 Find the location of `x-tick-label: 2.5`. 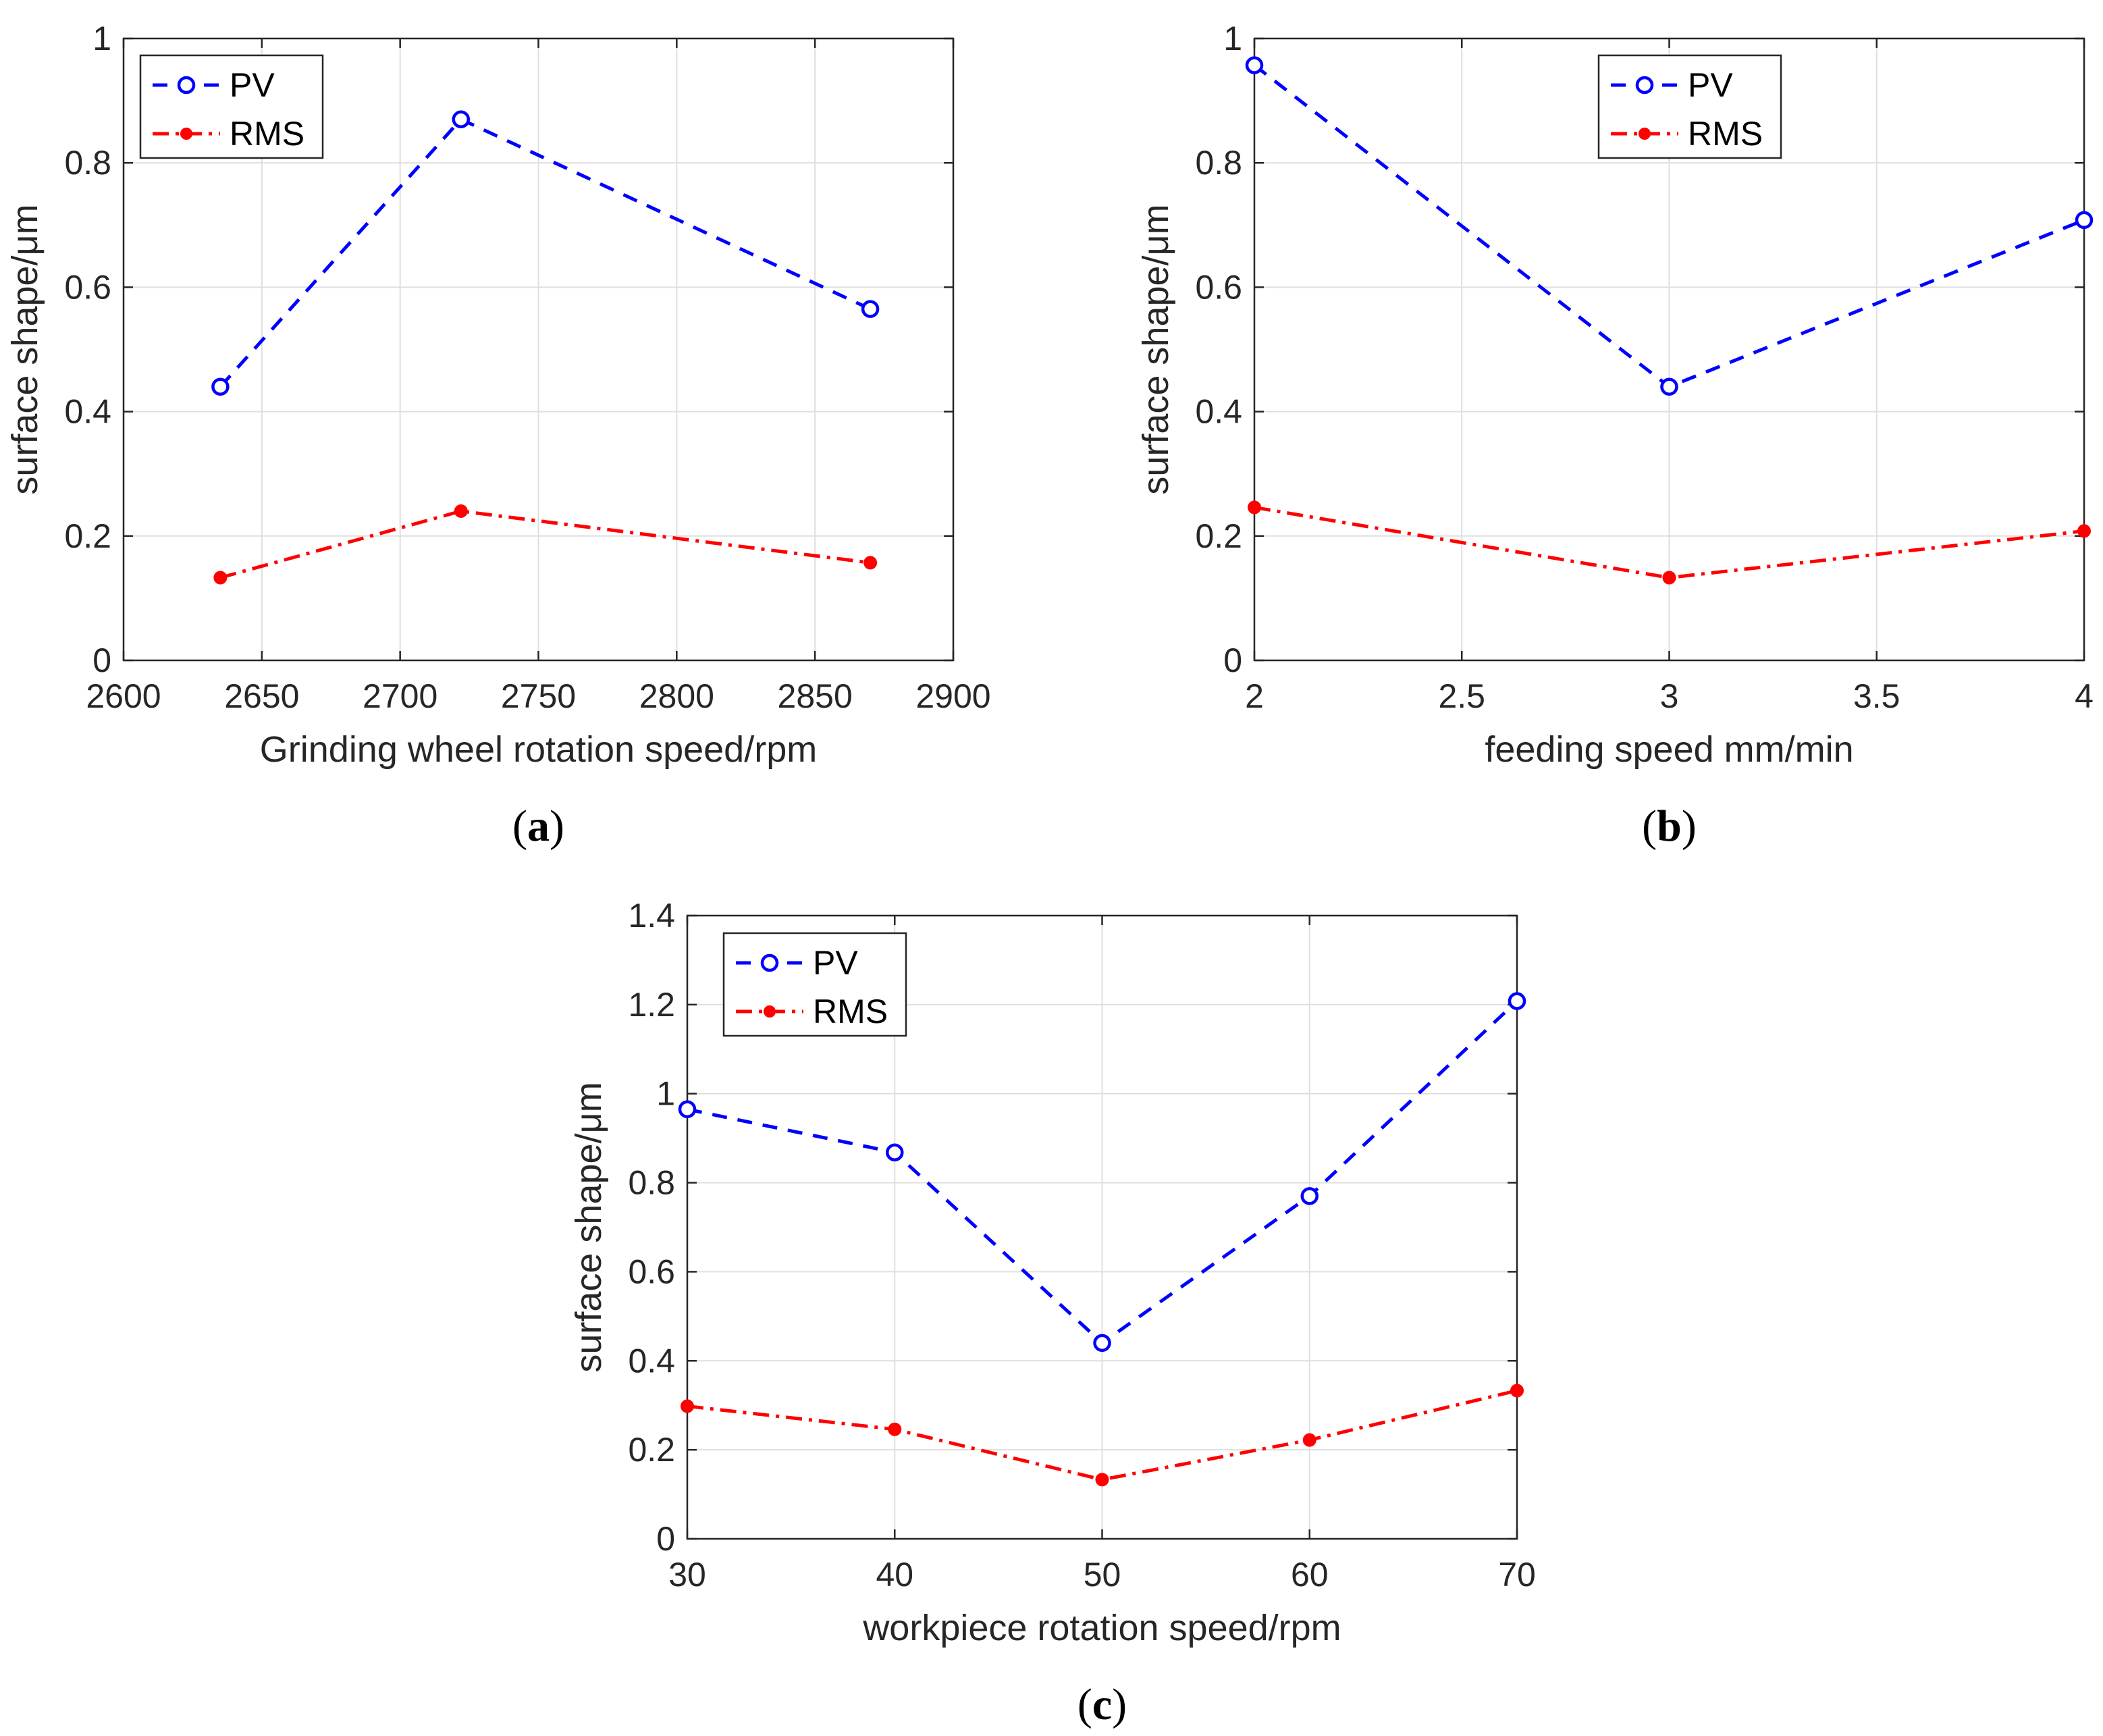

x-tick-label: 2.5 is located at coordinates (1461, 696).